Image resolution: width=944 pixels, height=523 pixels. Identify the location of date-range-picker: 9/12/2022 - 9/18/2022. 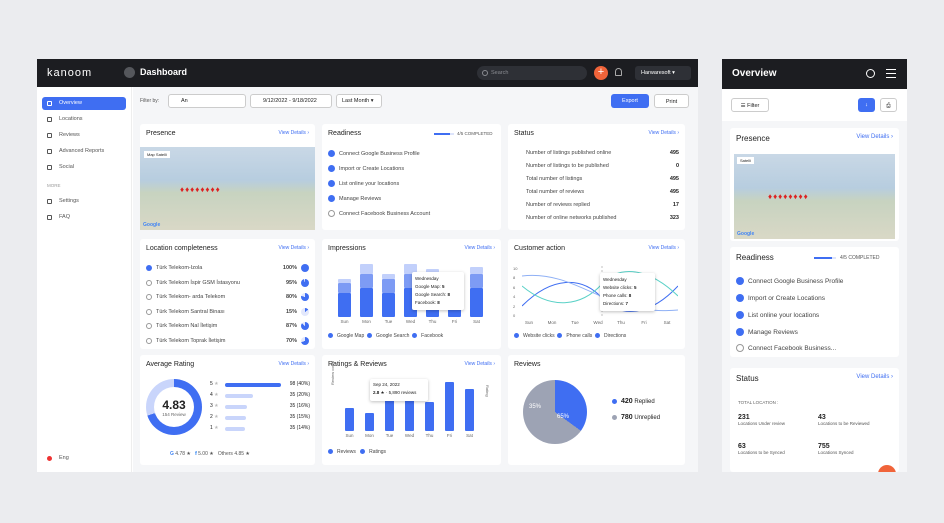
(291, 101).